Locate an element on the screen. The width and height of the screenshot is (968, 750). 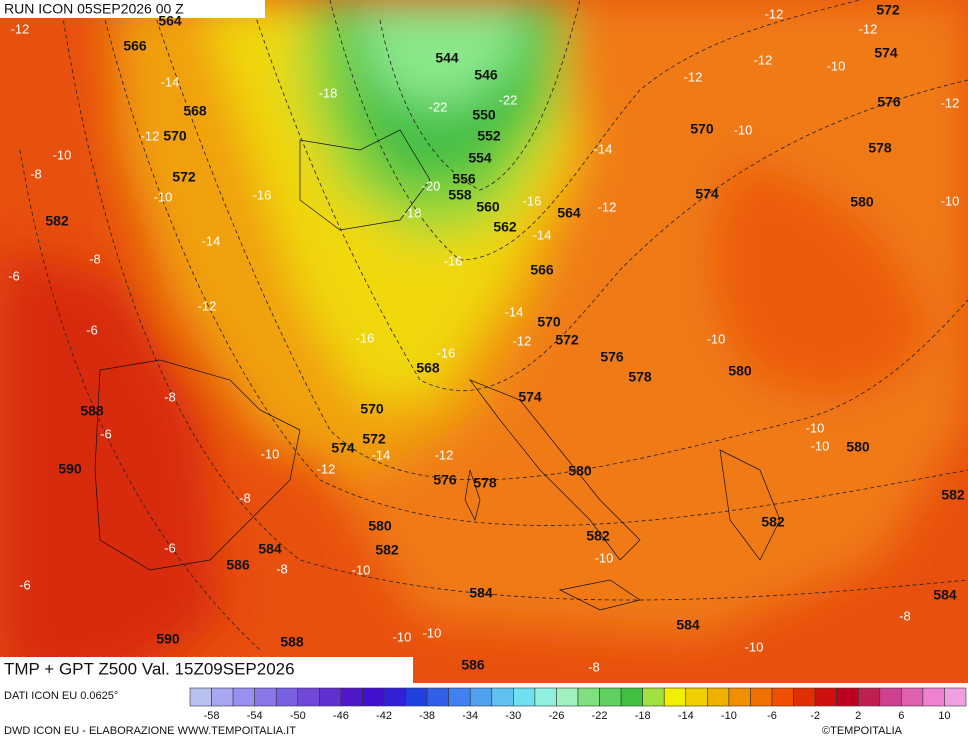
geopotential-label: 550 is located at coordinates (484, 115).